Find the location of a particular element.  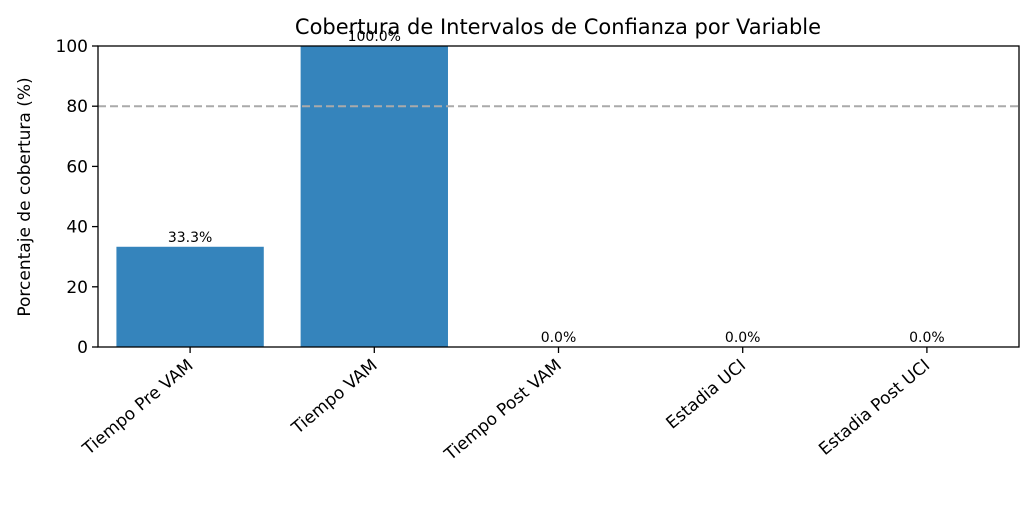

x-tick-label: Estadia Post UCI is located at coordinates (874, 408).